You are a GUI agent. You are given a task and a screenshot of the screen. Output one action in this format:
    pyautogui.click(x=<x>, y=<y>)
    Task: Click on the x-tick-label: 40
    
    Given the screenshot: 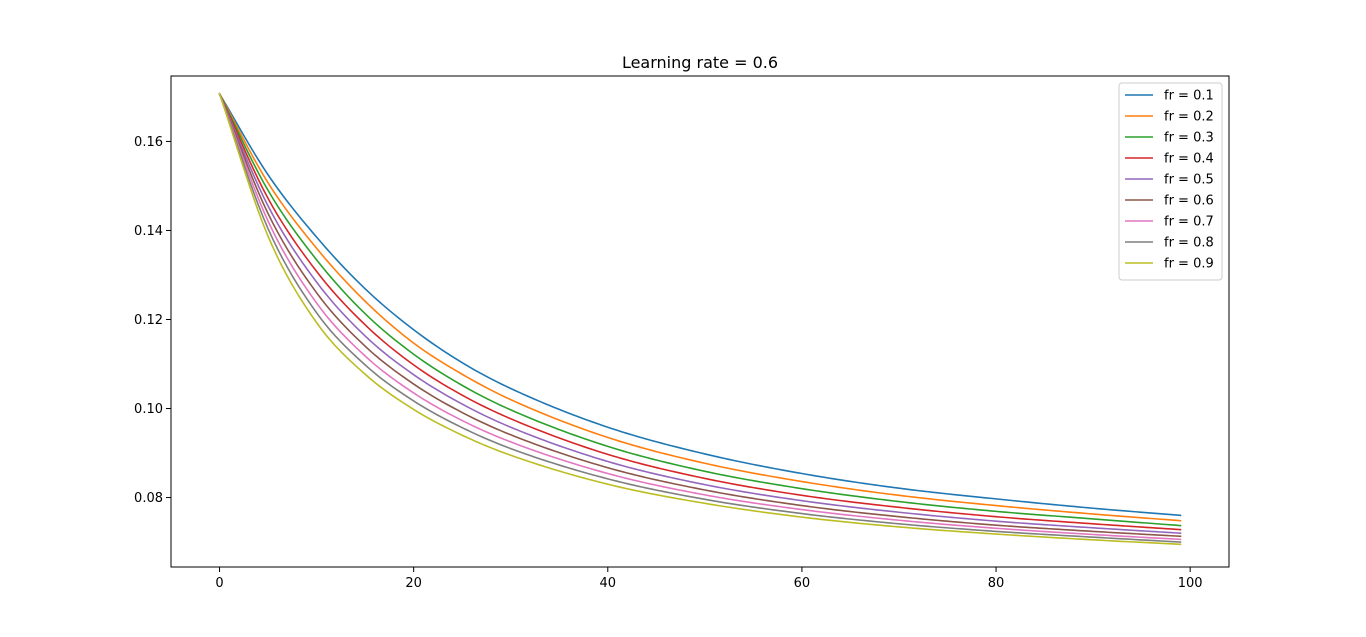 What is the action you would take?
    pyautogui.click(x=608, y=583)
    